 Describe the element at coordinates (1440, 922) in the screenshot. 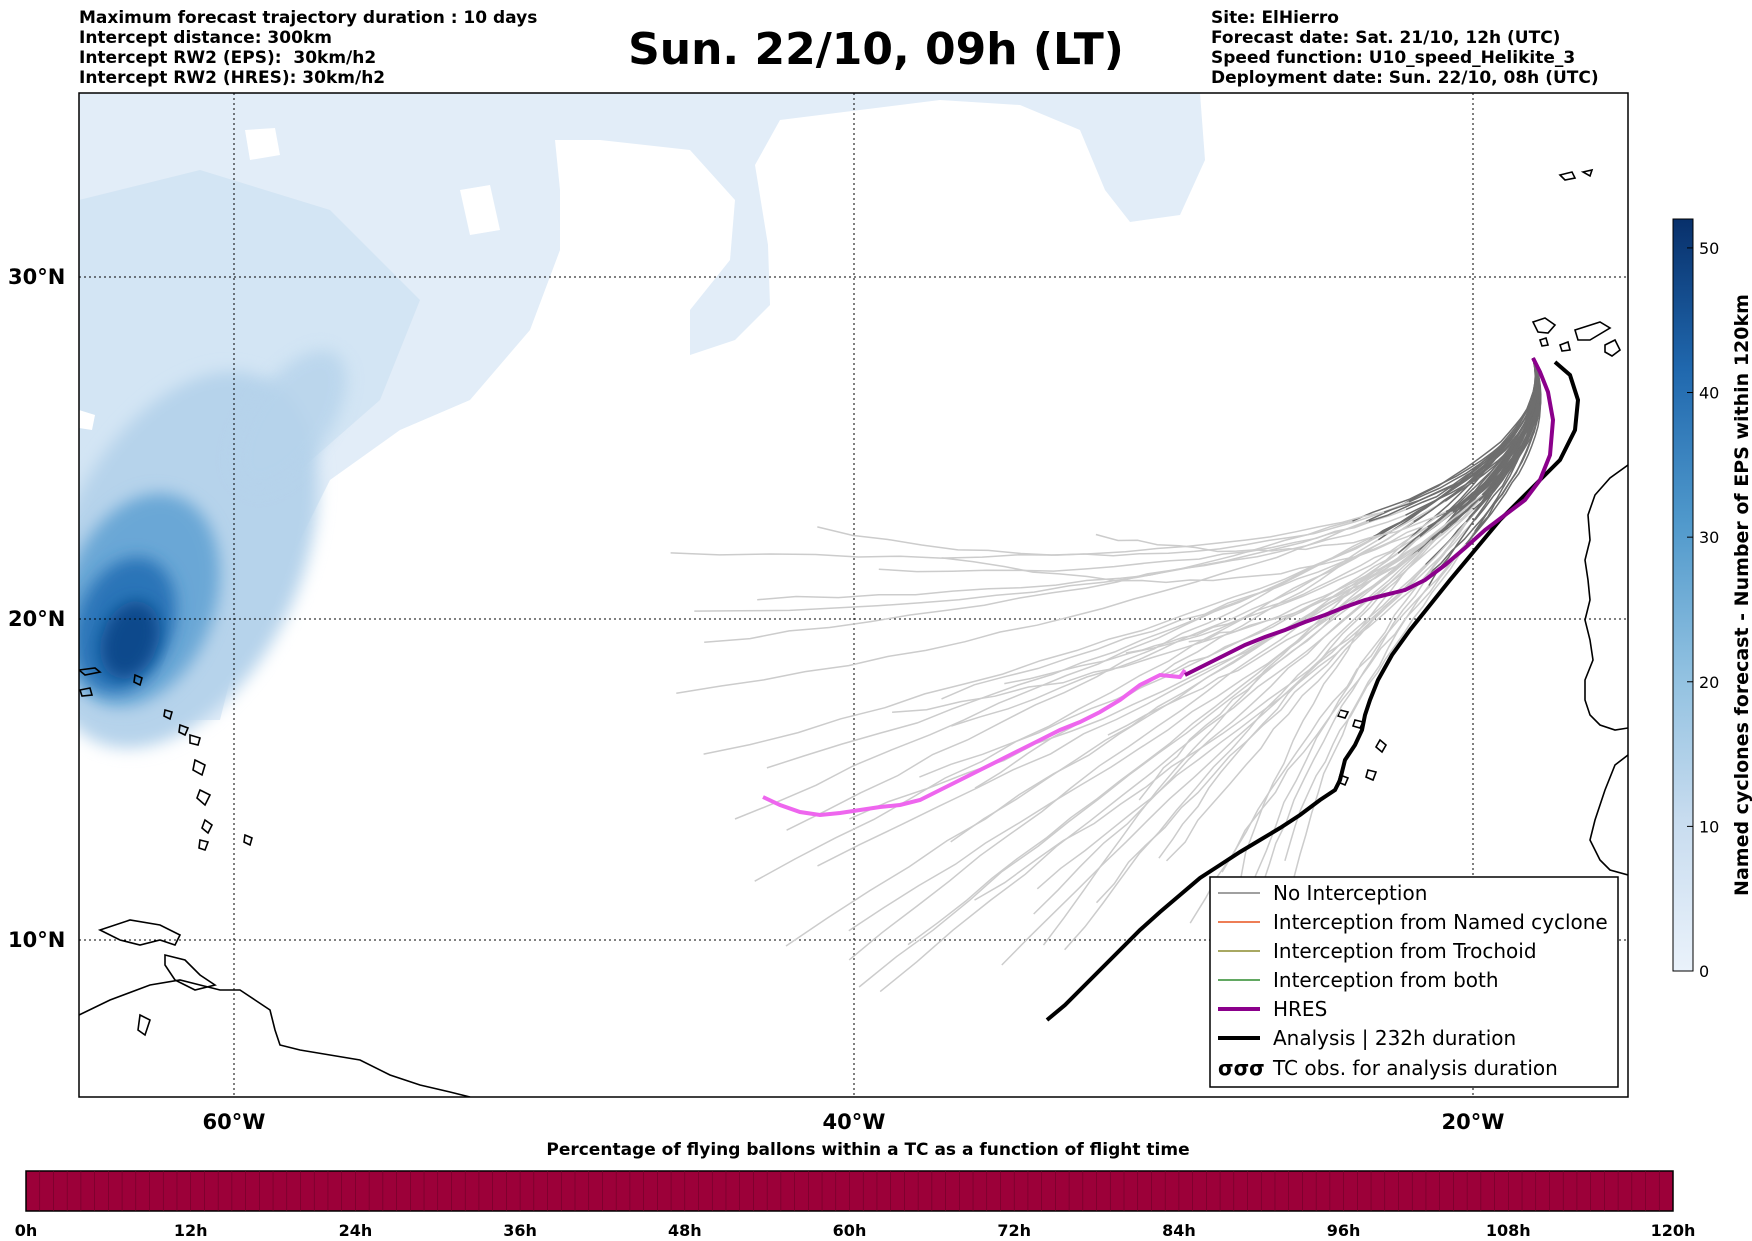

I see `legend-label: Interception from Named cyclone` at that location.